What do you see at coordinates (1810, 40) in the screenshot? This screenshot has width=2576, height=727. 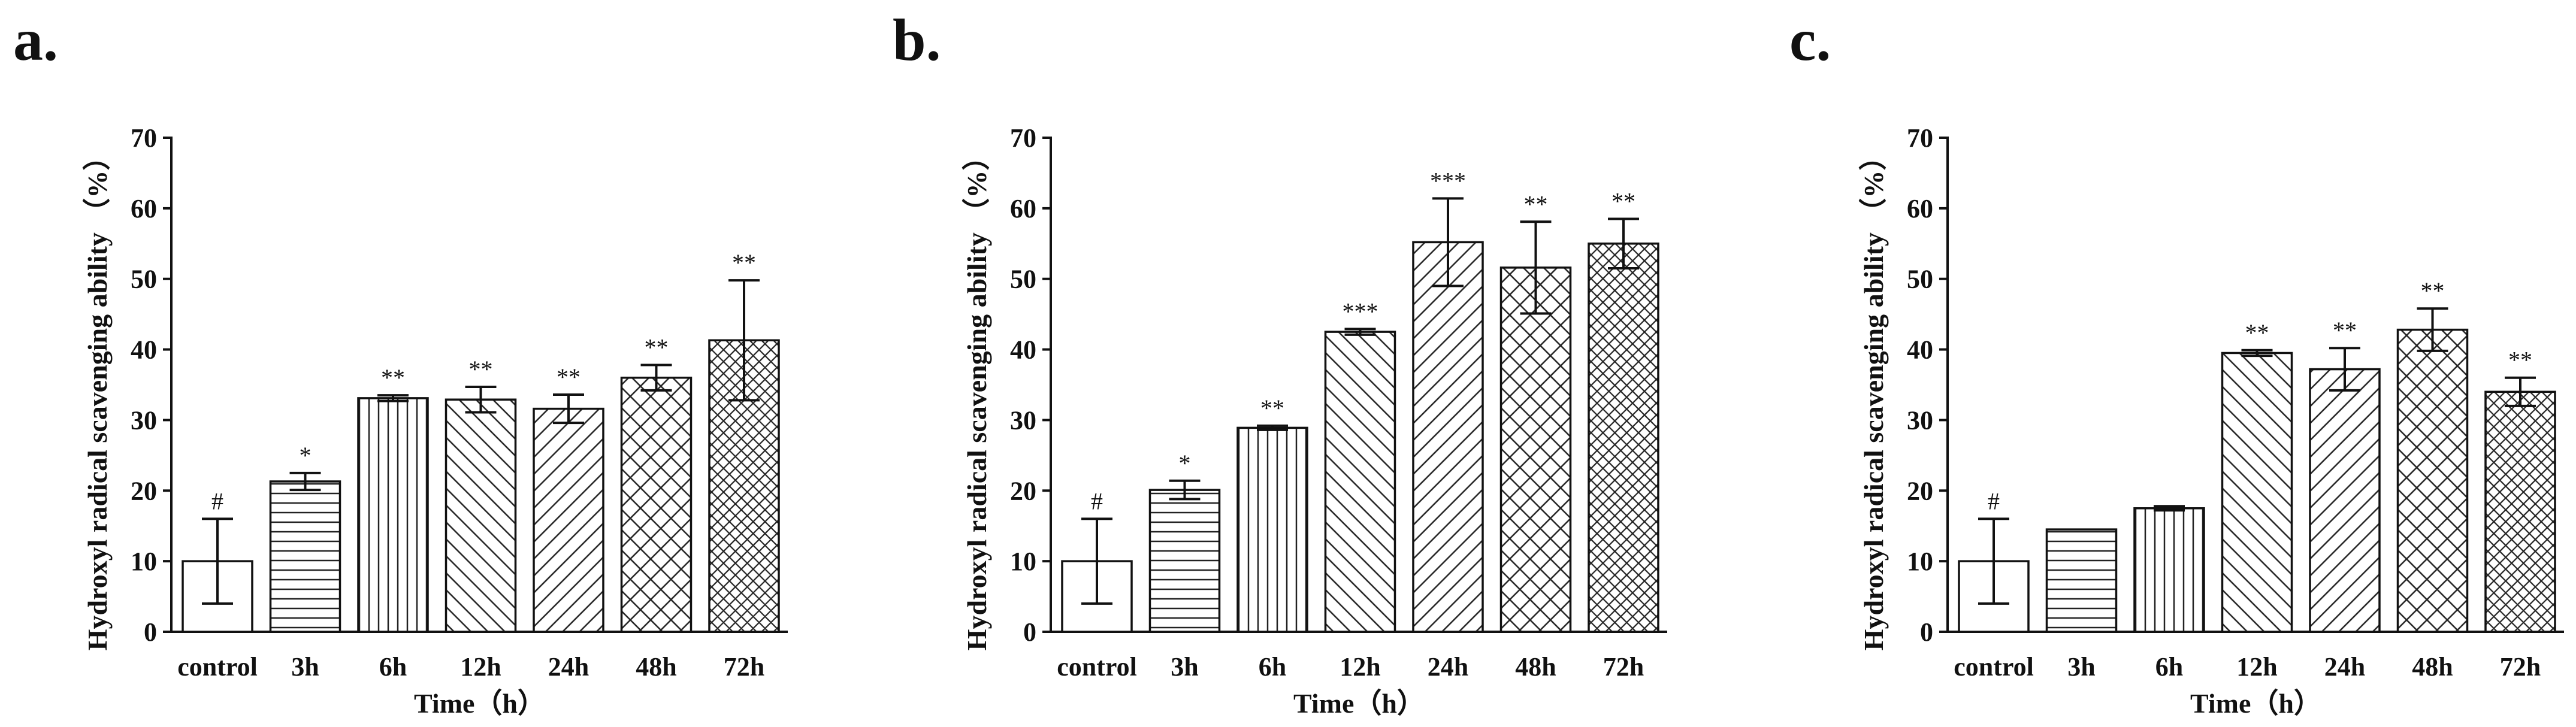 I see `panel-label: c.` at bounding box center [1810, 40].